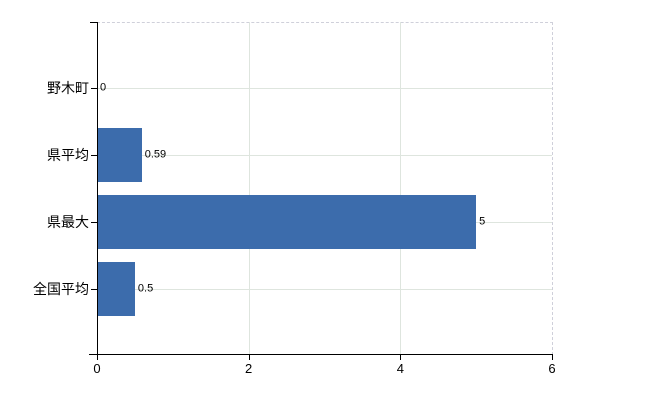 This screenshot has height=400, width=650. Describe the element at coordinates (552, 188) in the screenshot. I see `plot-right-dashed-border` at that location.